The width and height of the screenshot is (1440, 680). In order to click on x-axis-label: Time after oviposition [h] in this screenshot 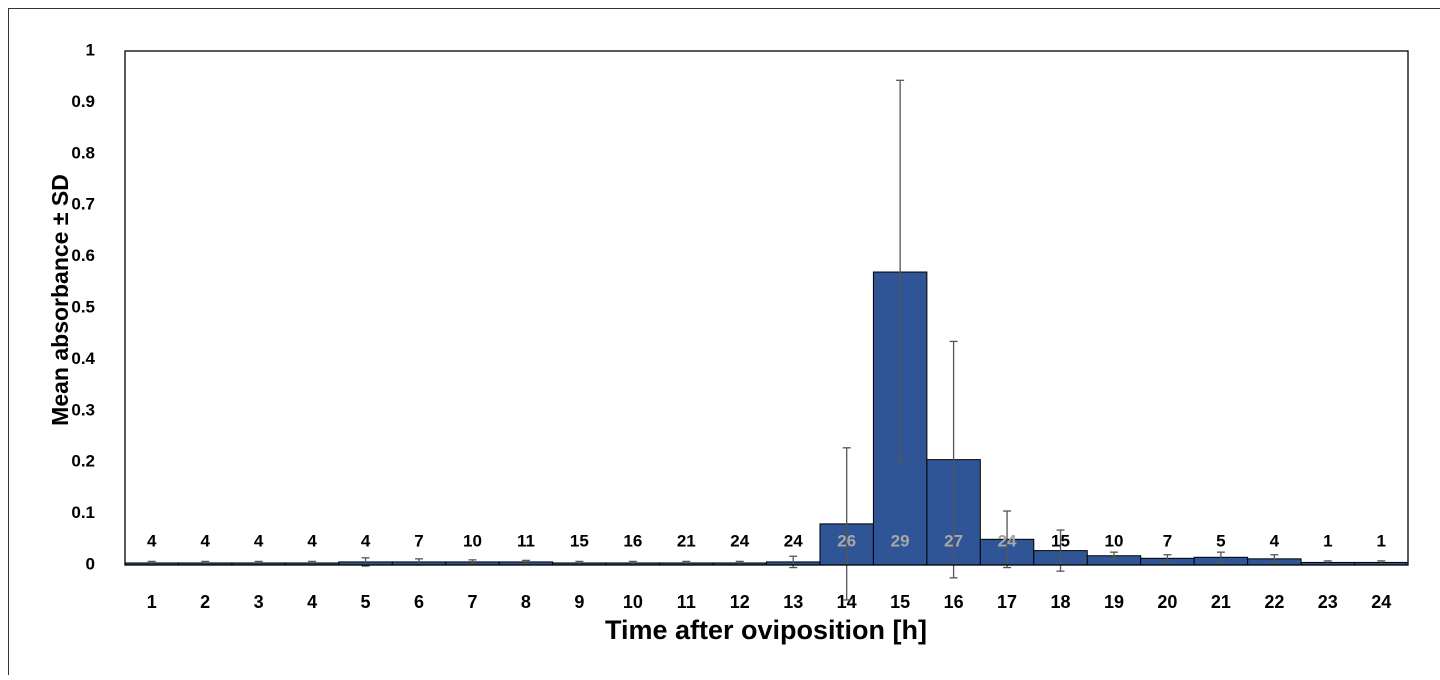, I will do `click(766, 630)`.